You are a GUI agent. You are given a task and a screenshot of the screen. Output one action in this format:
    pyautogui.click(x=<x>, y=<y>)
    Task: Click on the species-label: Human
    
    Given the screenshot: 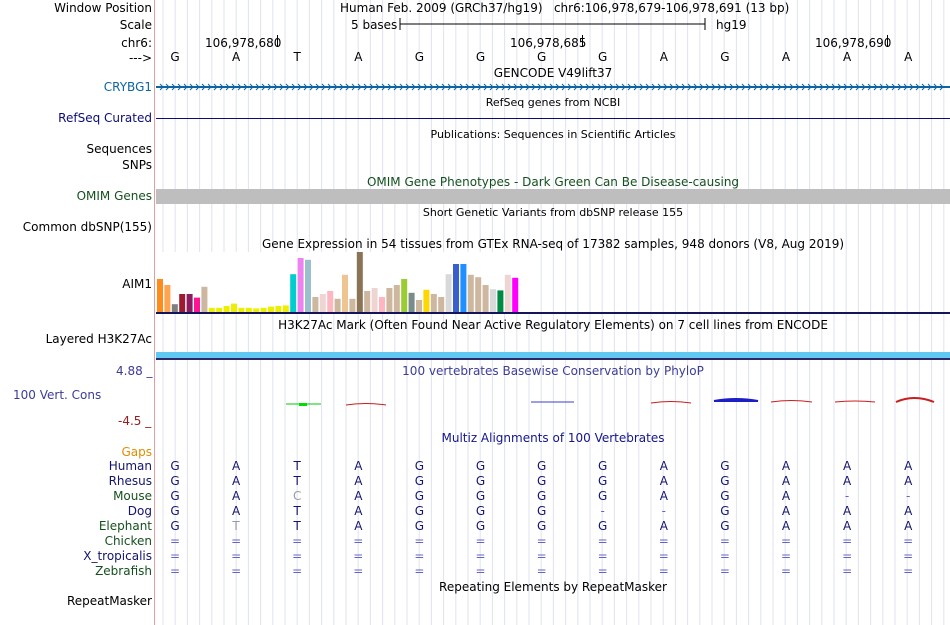 What is the action you would take?
    pyautogui.click(x=130, y=466)
    